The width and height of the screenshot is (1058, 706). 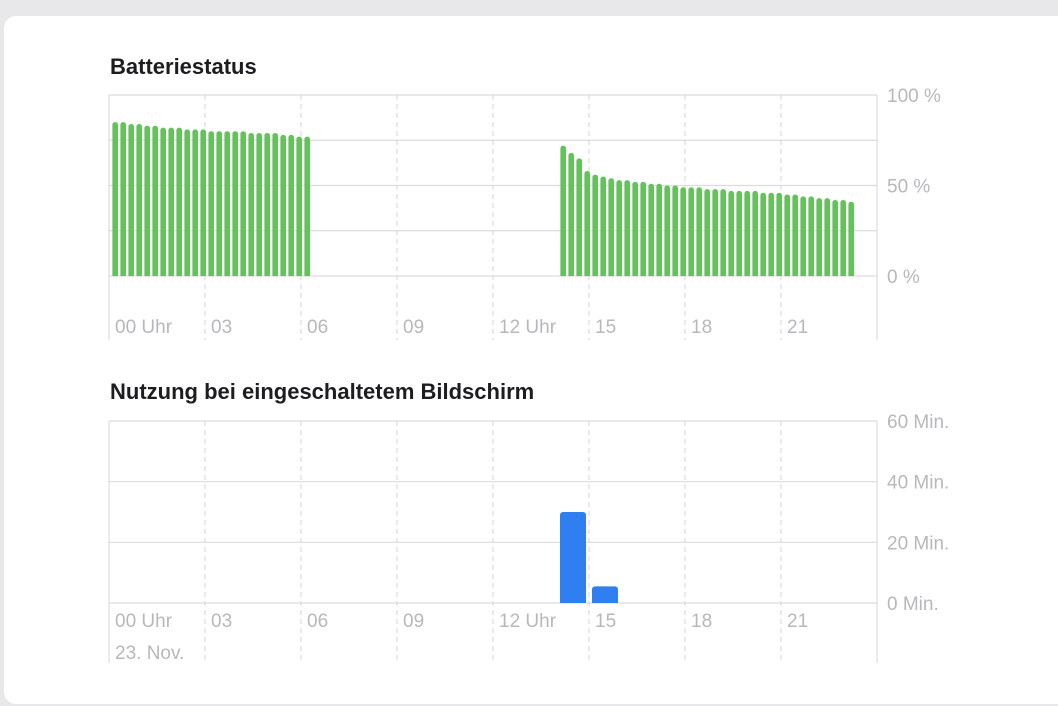 I want to click on battery-y-tick-label: 0 %, so click(x=903, y=277).